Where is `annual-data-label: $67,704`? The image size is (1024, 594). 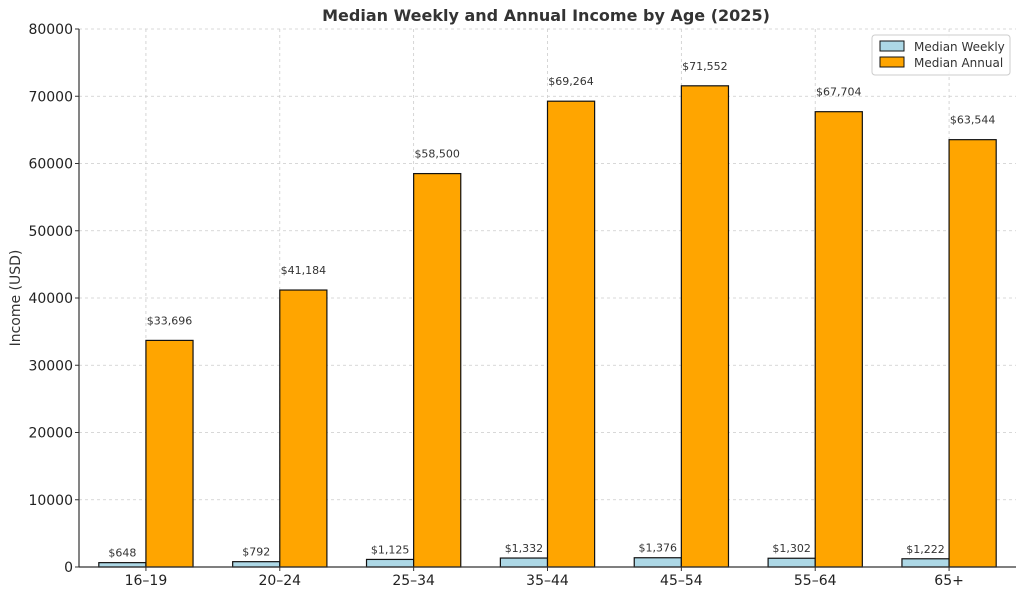
annual-data-label: $67,704 is located at coordinates (839, 92).